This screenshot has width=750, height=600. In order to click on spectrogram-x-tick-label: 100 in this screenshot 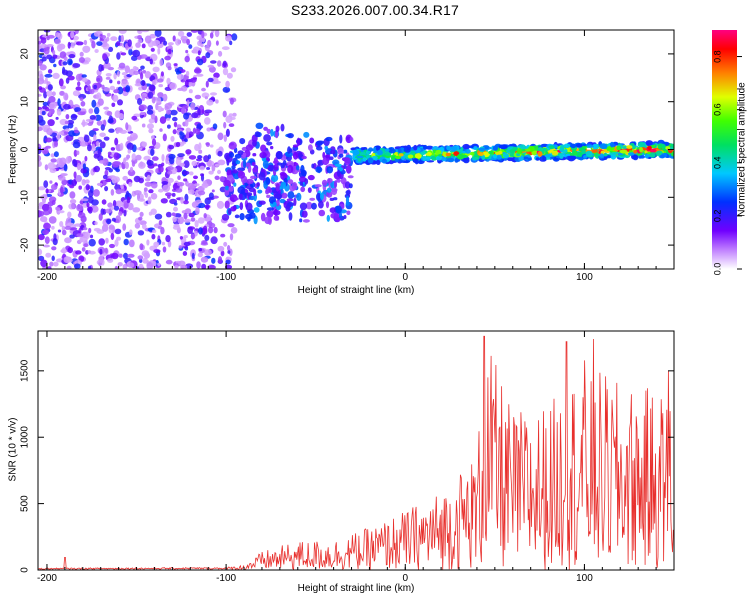, I will do `click(584, 277)`.